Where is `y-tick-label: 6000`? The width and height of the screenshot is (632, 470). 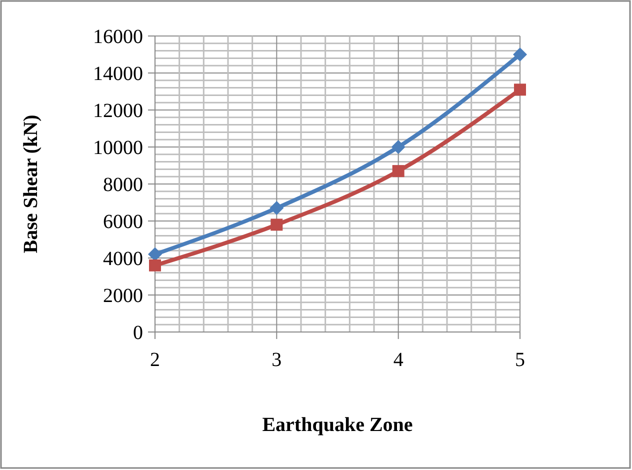
y-tick-label: 6000 is located at coordinates (123, 222).